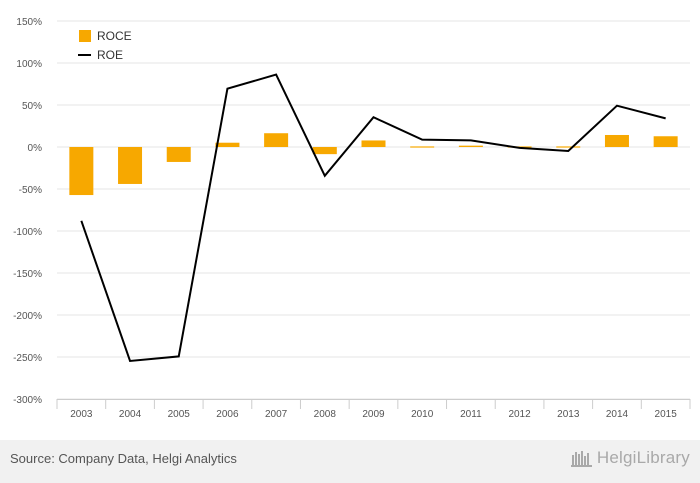 This screenshot has height=483, width=700. What do you see at coordinates (27, 316) in the screenshot?
I see `y-tick-label: -200%` at bounding box center [27, 316].